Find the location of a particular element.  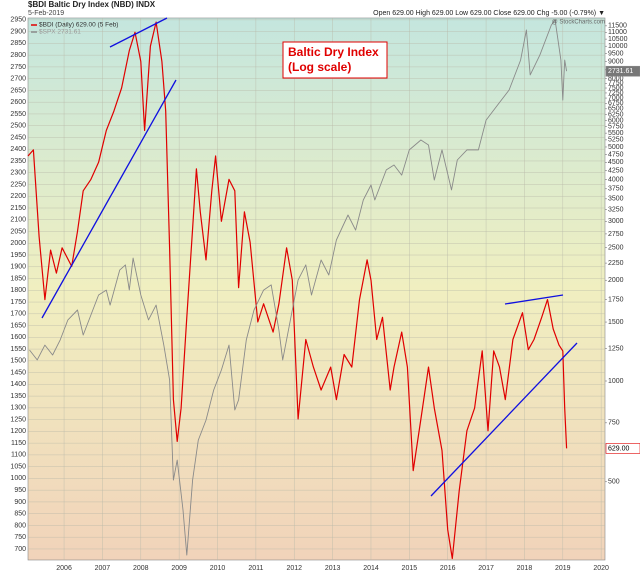

x-tick-label: 2015 is located at coordinates (410, 568).